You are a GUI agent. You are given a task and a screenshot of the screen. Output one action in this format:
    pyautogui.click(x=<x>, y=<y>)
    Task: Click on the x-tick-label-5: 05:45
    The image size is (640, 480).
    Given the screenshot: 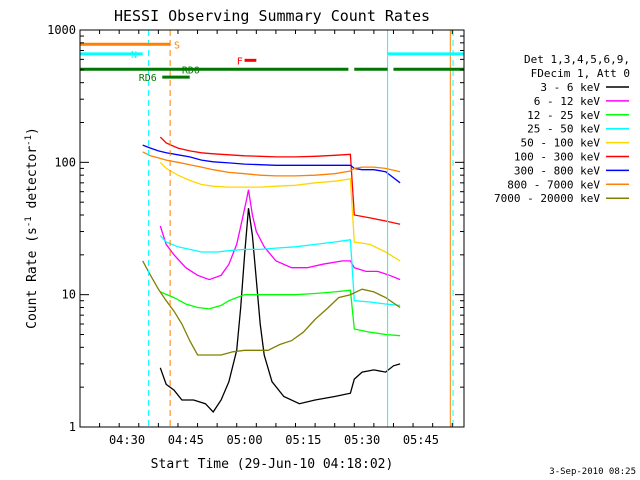 What is the action you would take?
    pyautogui.click(x=421, y=440)
    